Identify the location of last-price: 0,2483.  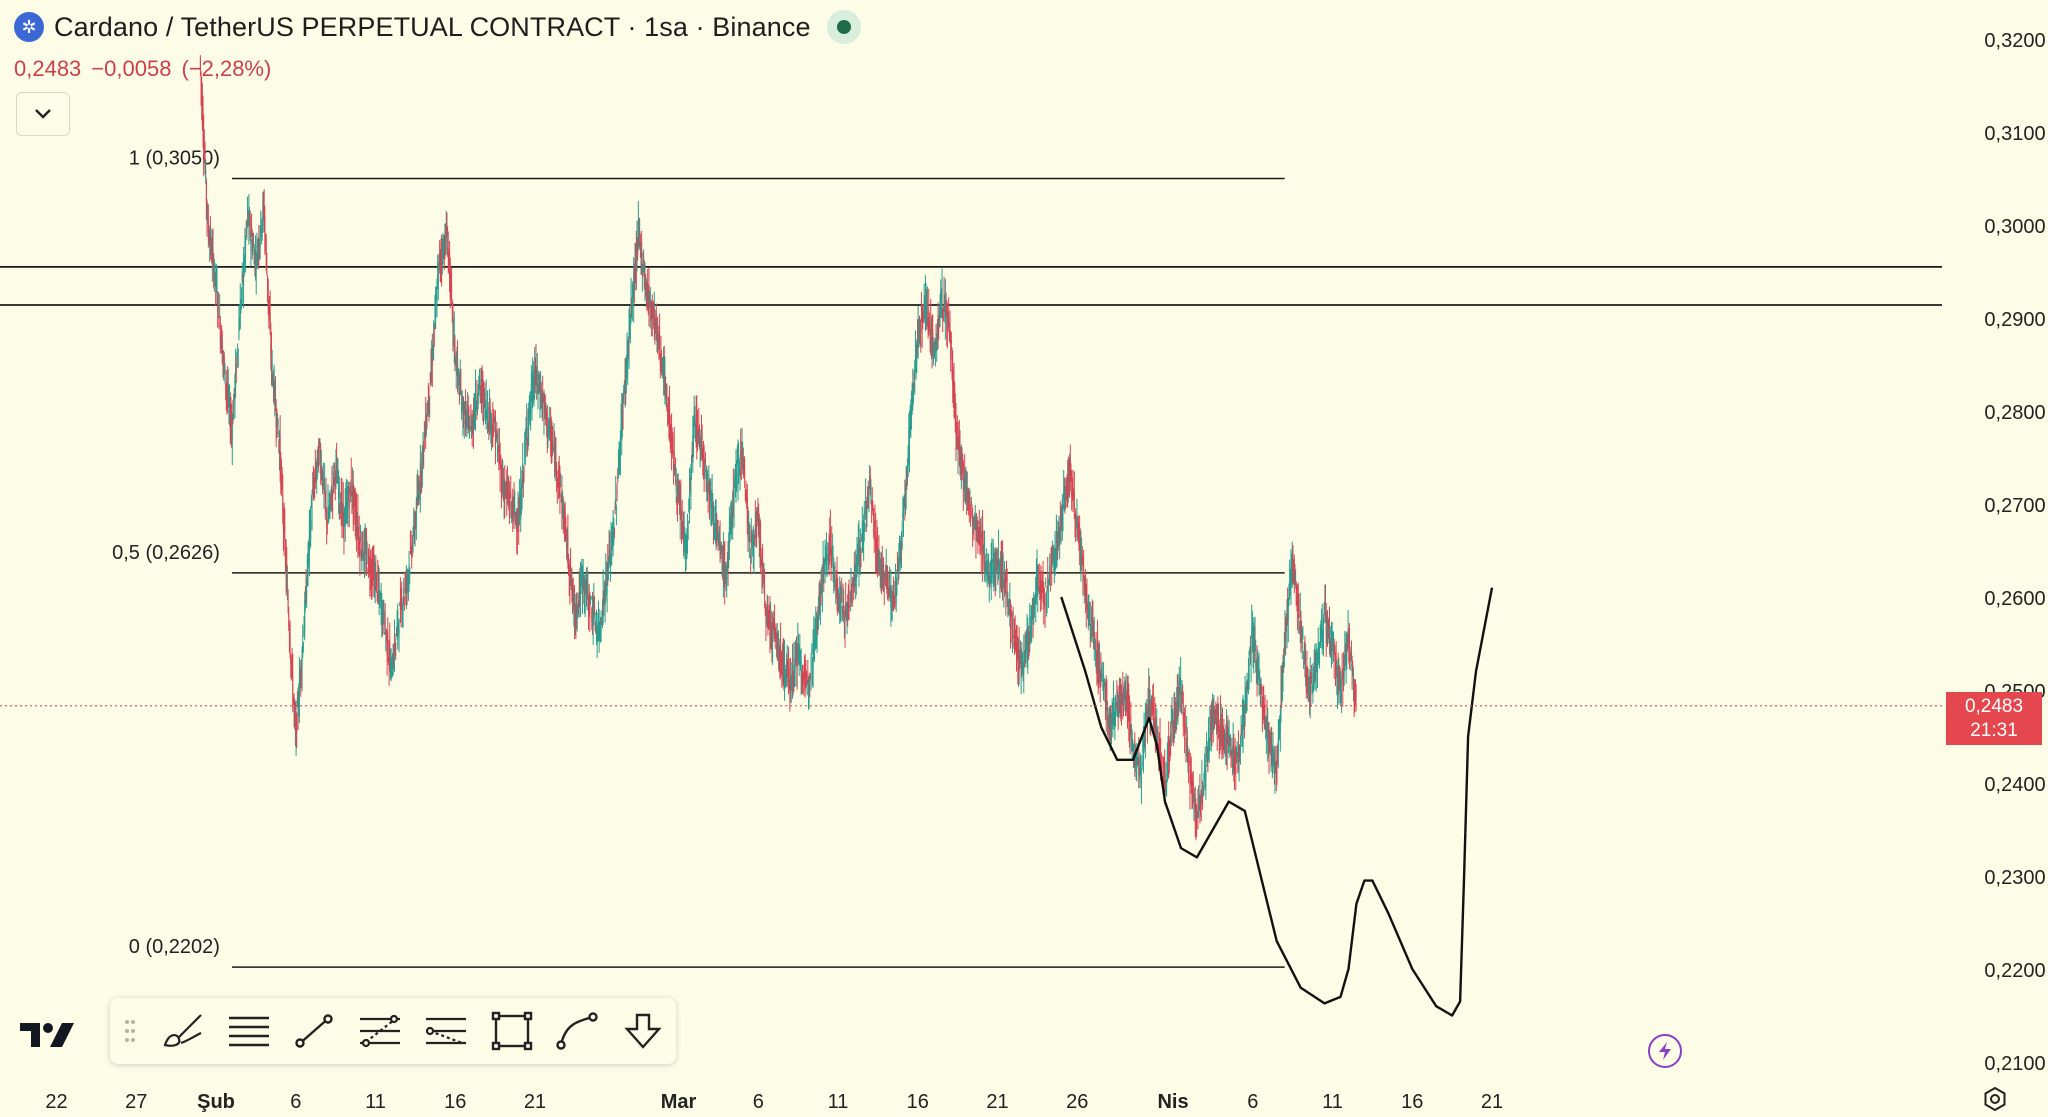
(48, 68).